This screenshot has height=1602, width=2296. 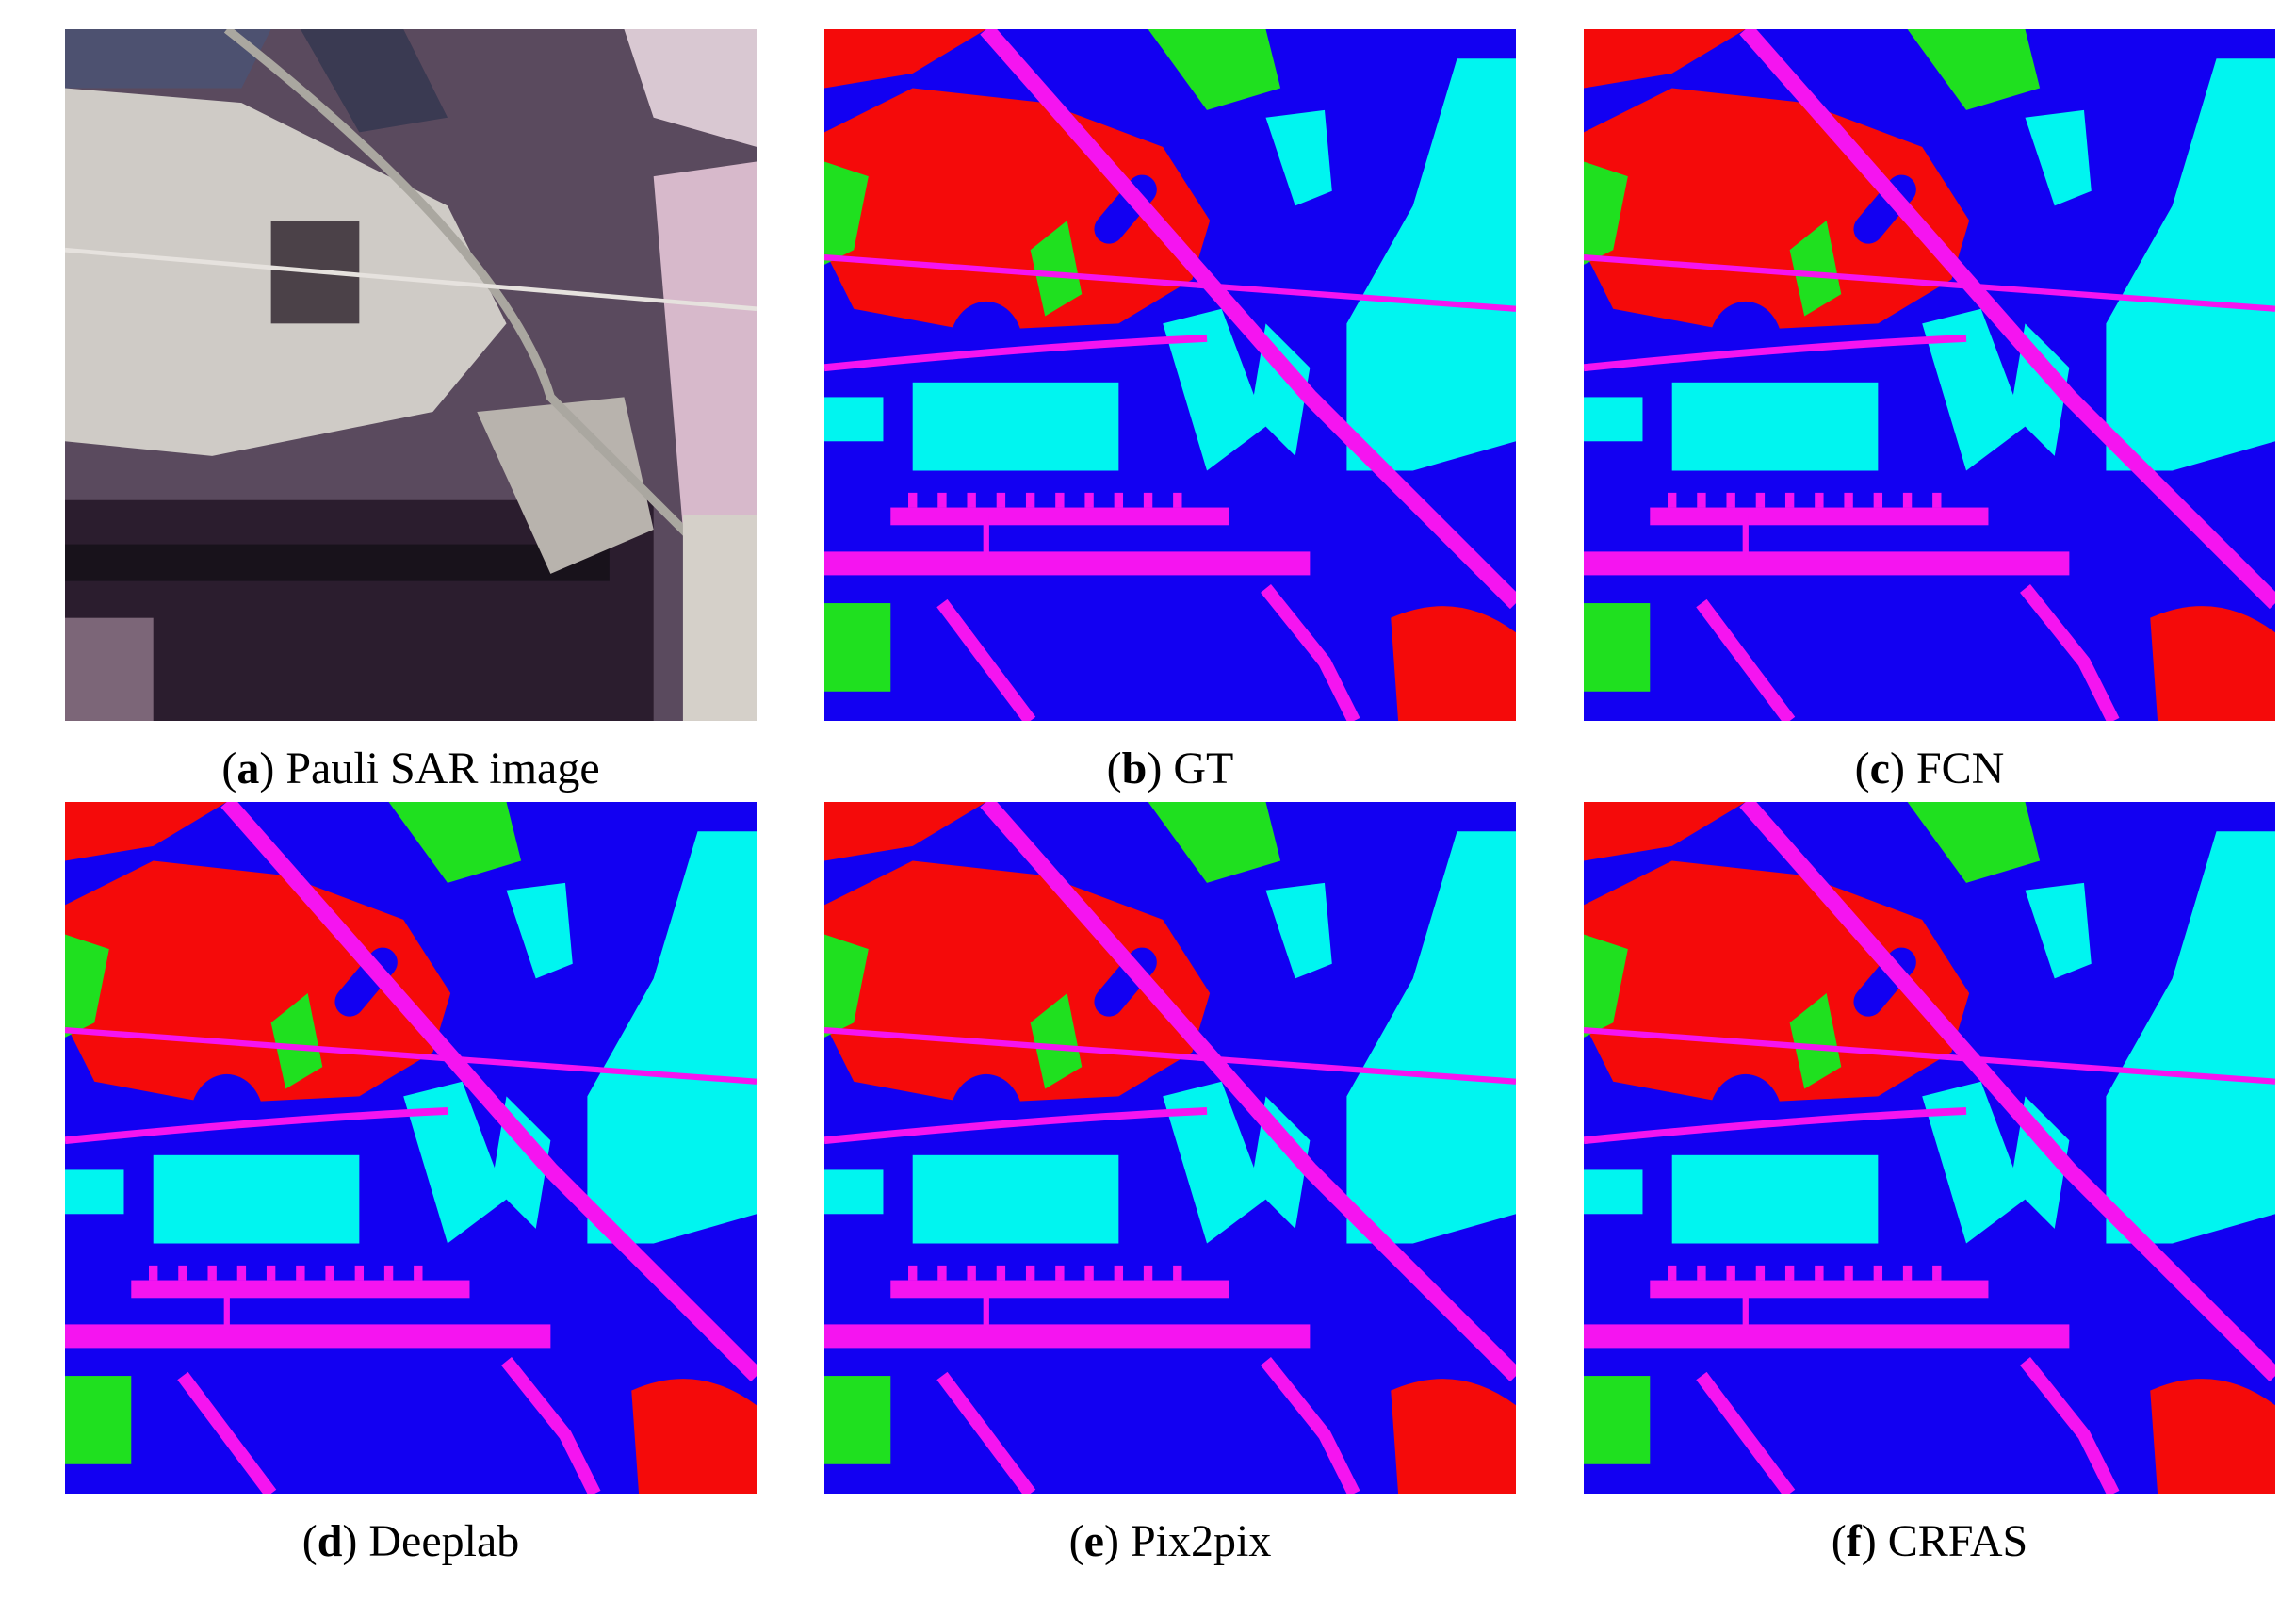 I want to click on caption: (d) Deeplab, so click(x=411, y=1541).